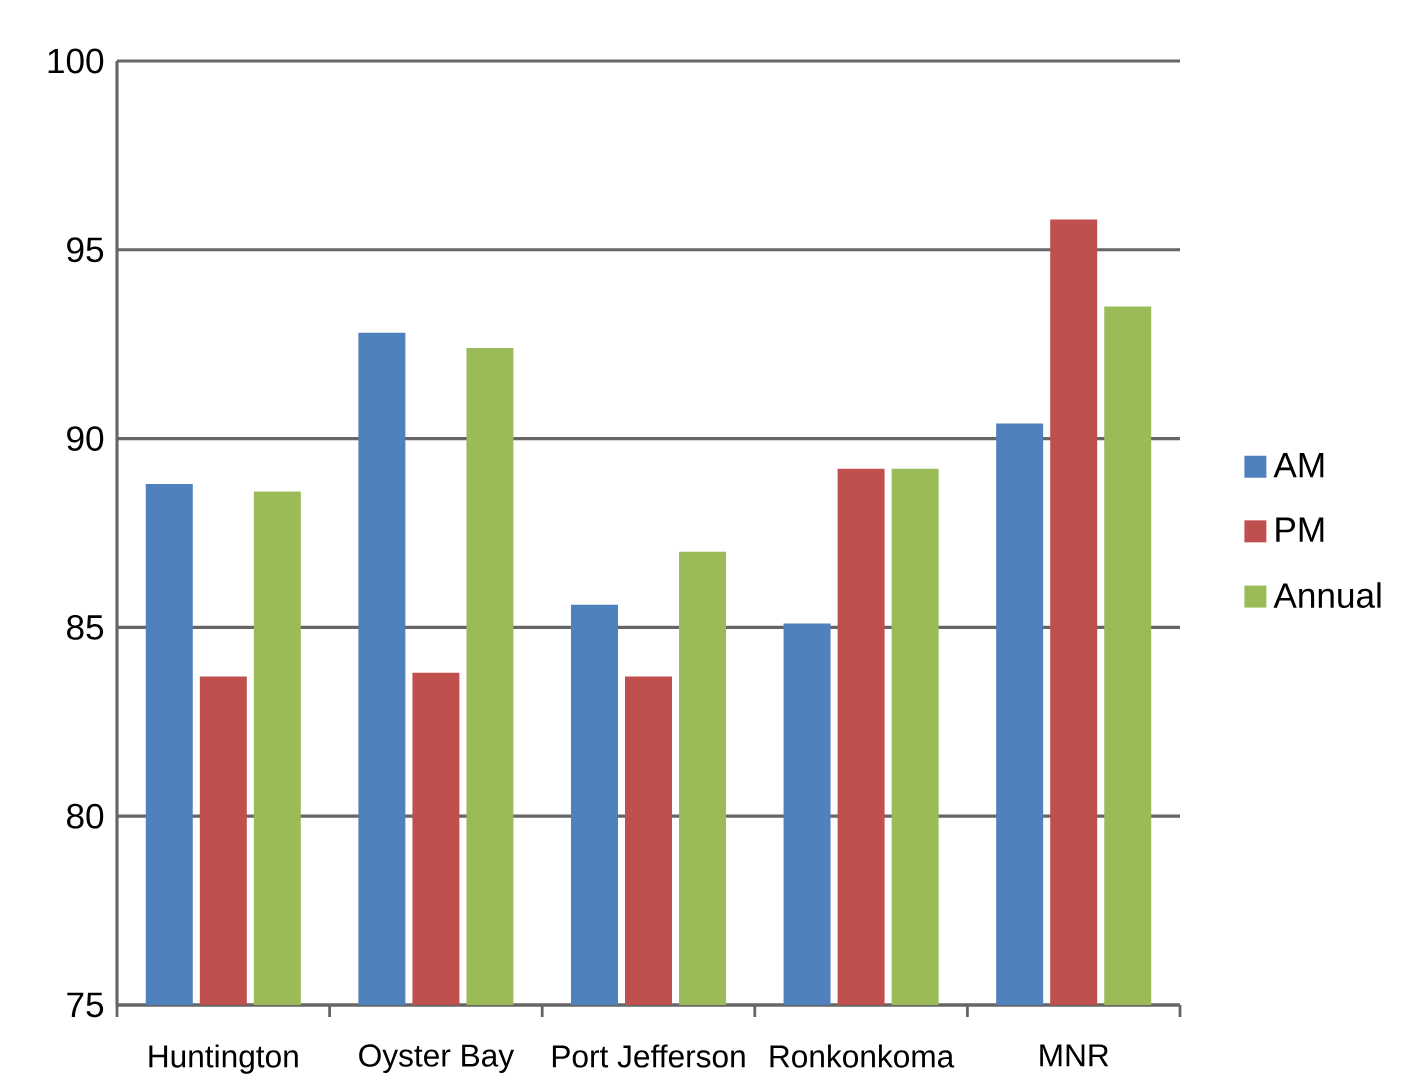 The image size is (1405, 1092). What do you see at coordinates (862, 1056) in the screenshot?
I see `x-tick-label: Ronkonkoma` at bounding box center [862, 1056].